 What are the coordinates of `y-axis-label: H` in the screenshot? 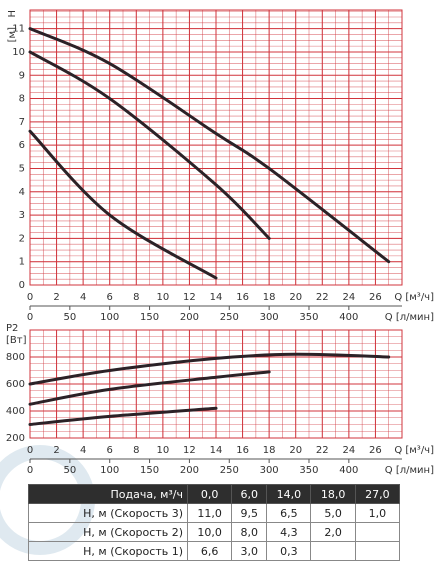 It's located at (12, 14).